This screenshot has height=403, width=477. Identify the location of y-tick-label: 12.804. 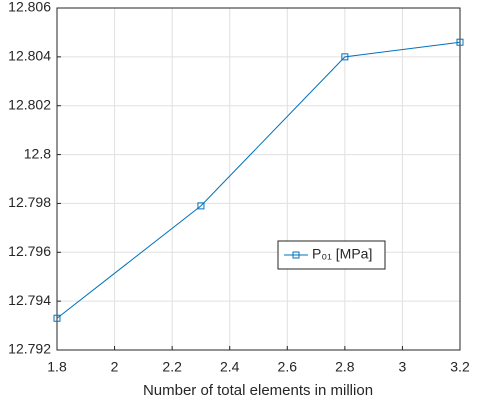
(29, 56).